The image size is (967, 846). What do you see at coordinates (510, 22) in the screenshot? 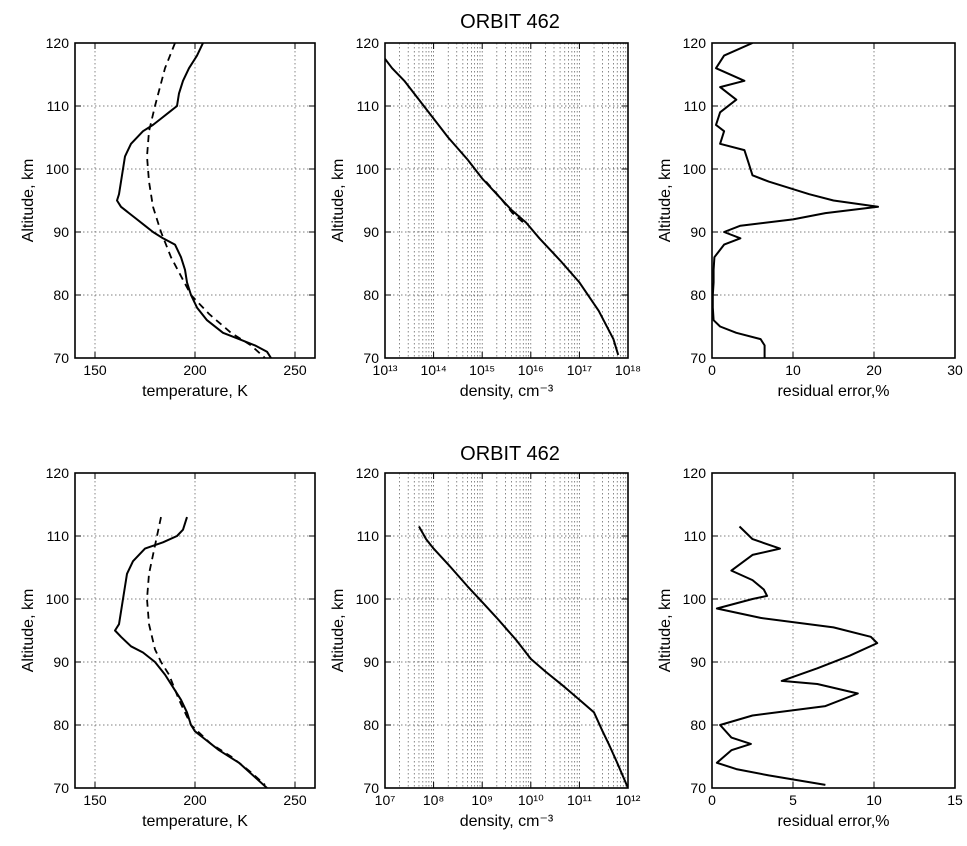
I see `row-title-top: ORBIT 462` at bounding box center [510, 22].